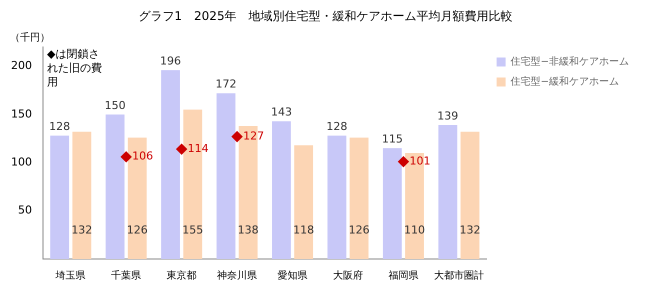 The image size is (651, 293). Describe the element at coordinates (198, 149) in the screenshot. I see `data-label: 114` at that location.